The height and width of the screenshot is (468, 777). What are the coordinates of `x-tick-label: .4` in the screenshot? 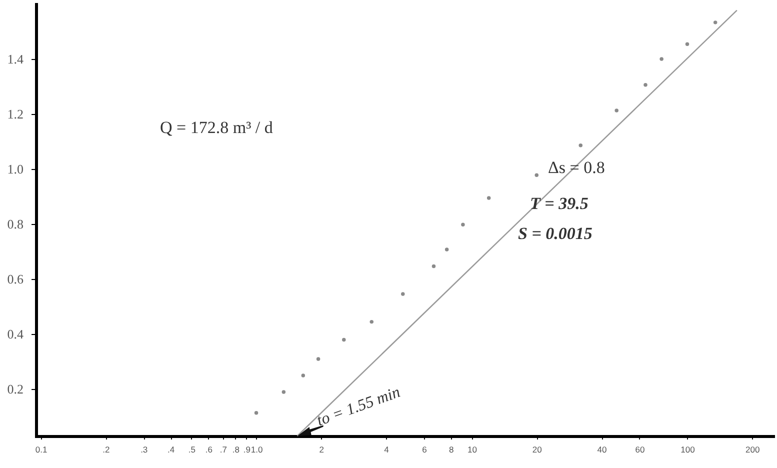 It's located at (171, 449).